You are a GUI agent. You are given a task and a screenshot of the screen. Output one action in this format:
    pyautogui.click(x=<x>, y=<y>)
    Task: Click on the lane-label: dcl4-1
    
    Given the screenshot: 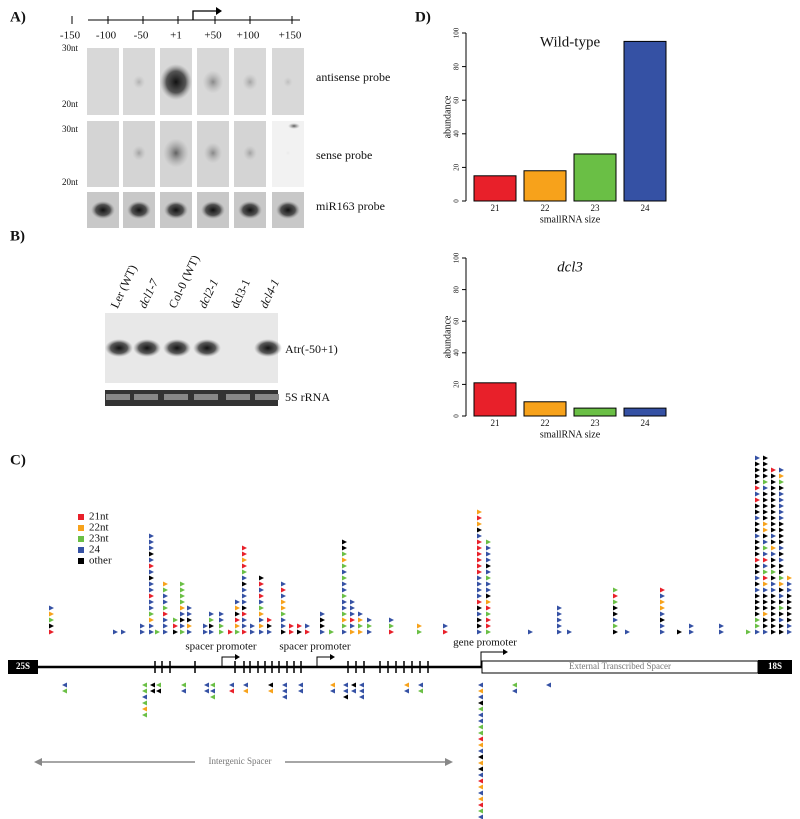 What is the action you would take?
    pyautogui.click(x=270, y=294)
    